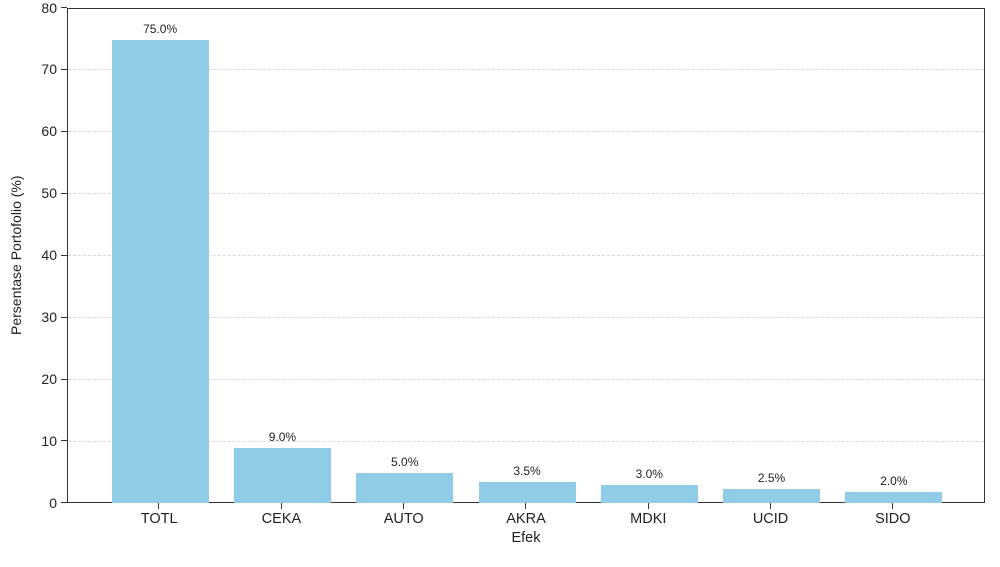 This screenshot has width=1000, height=567. I want to click on y-tick-label: 0, so click(53, 502).